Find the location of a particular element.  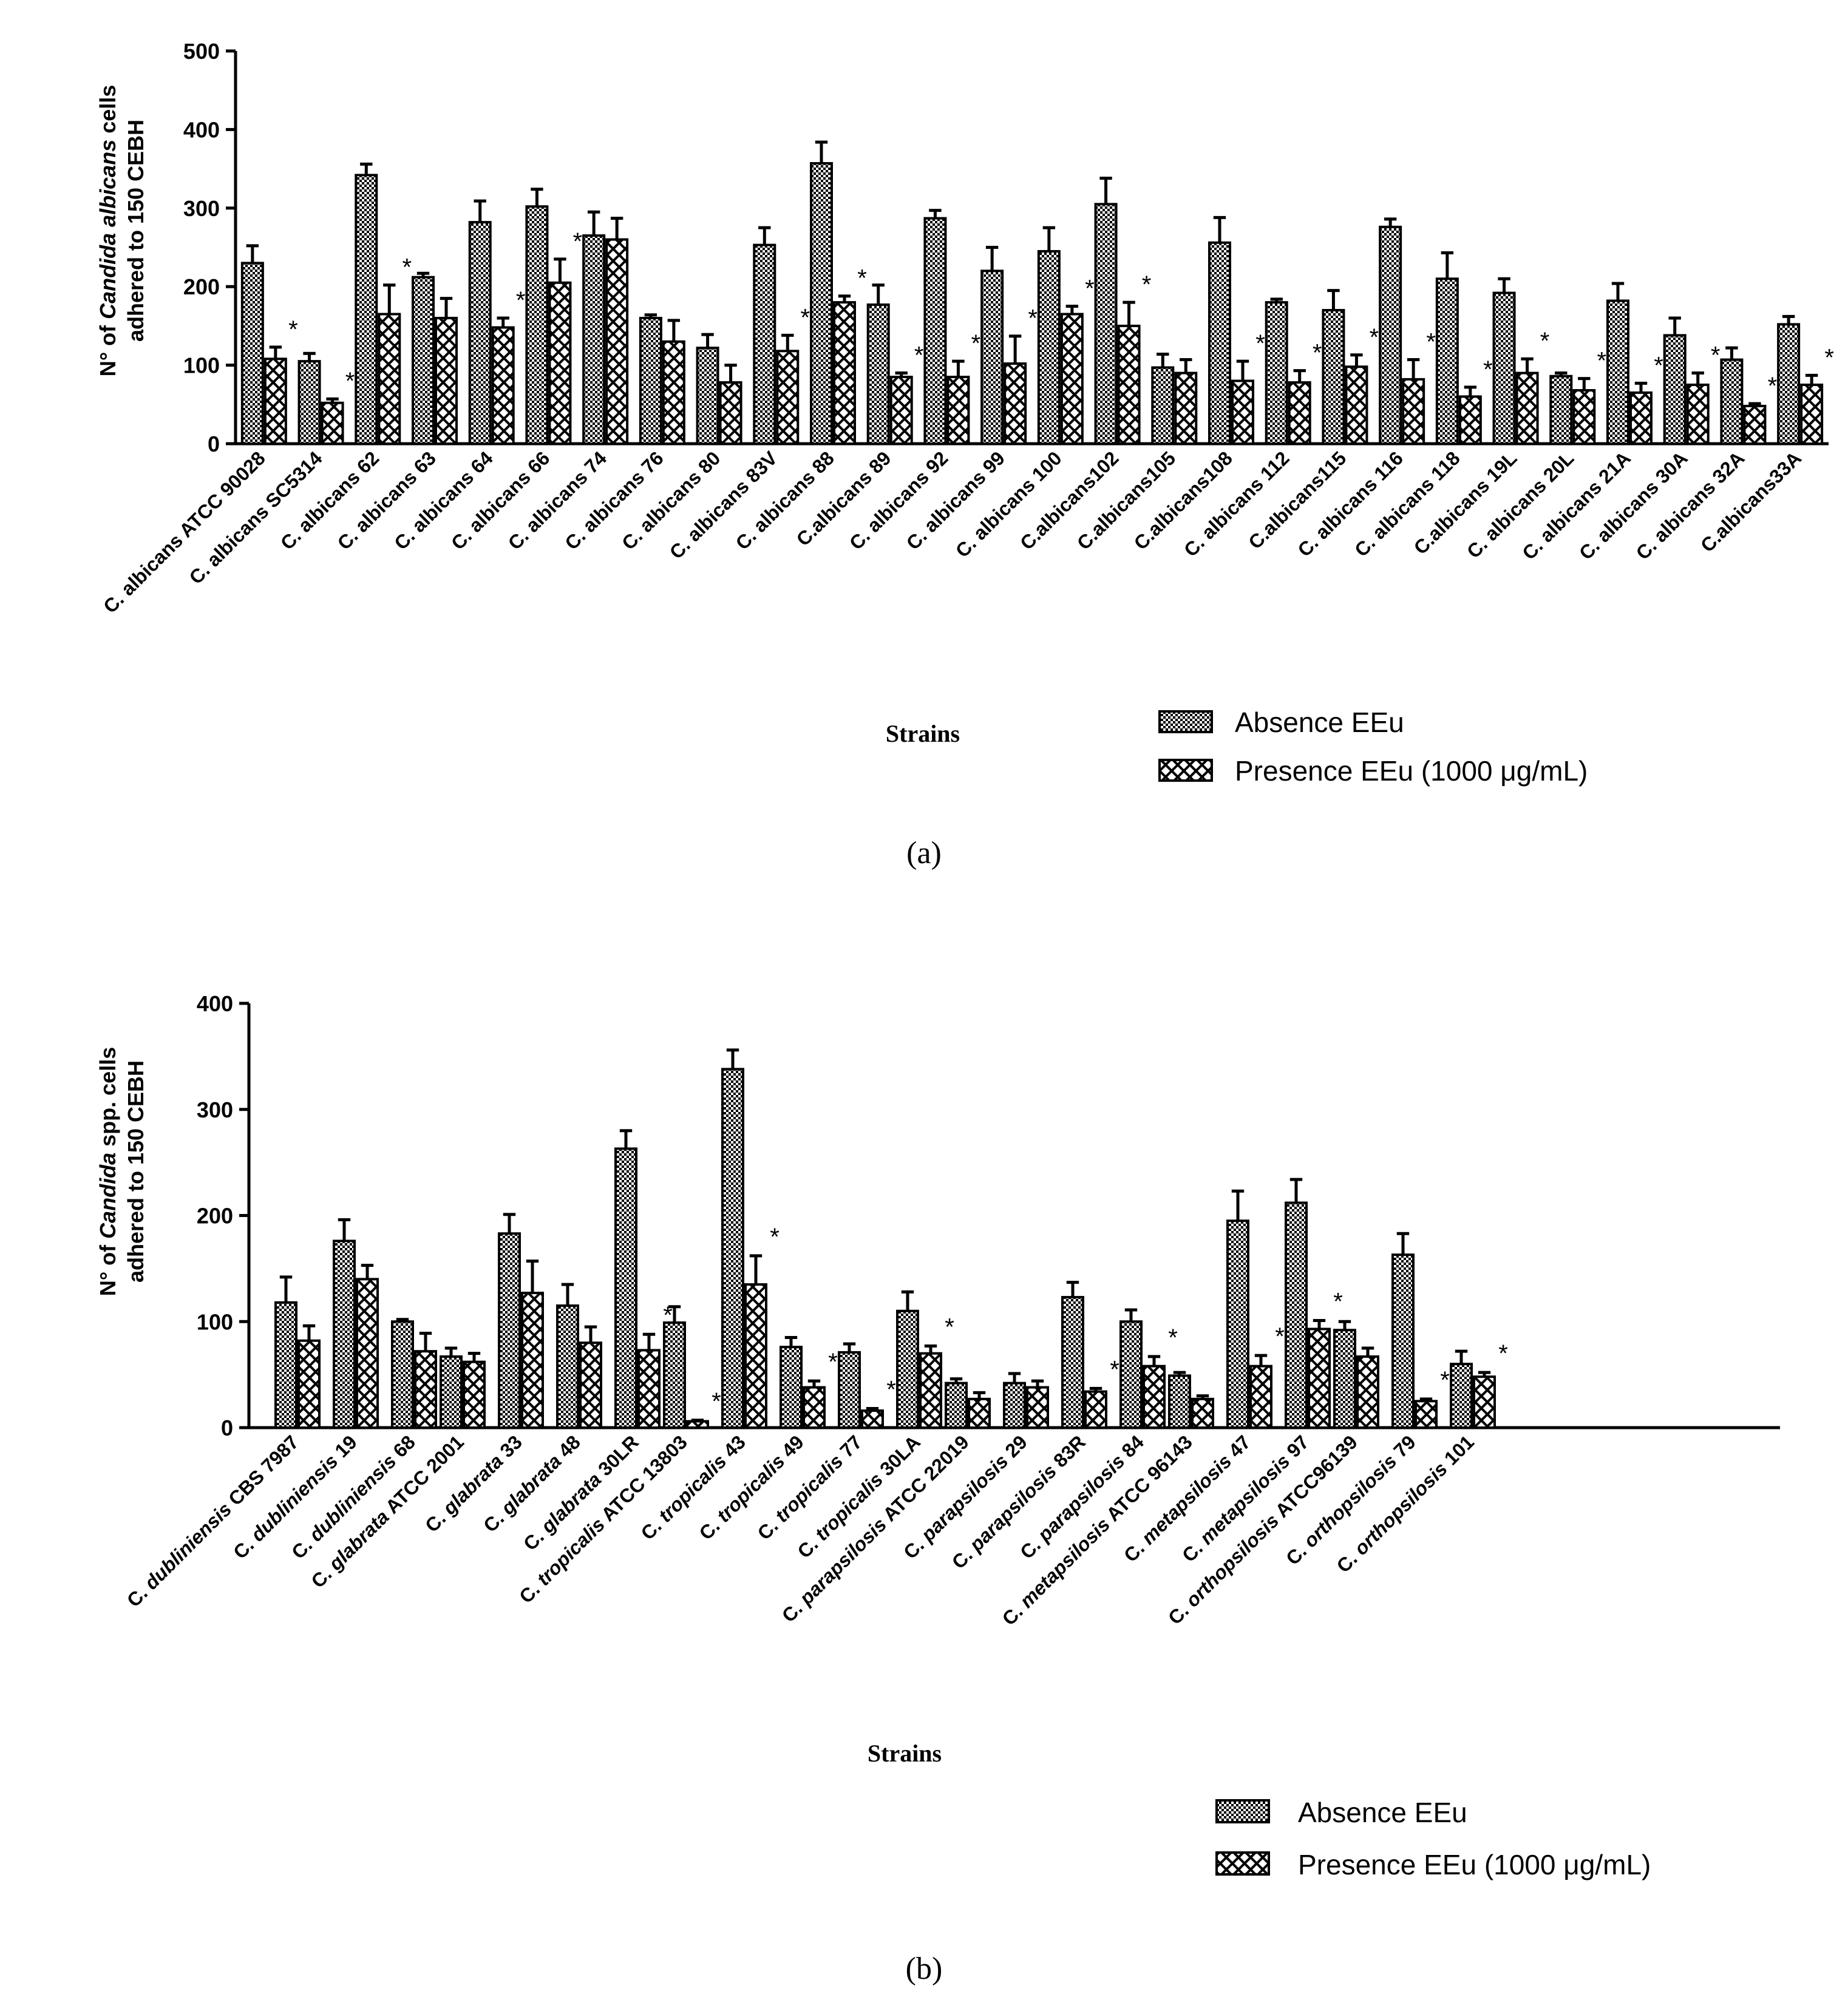

panel-b-y-tick-label: 200 is located at coordinates (215, 1216).